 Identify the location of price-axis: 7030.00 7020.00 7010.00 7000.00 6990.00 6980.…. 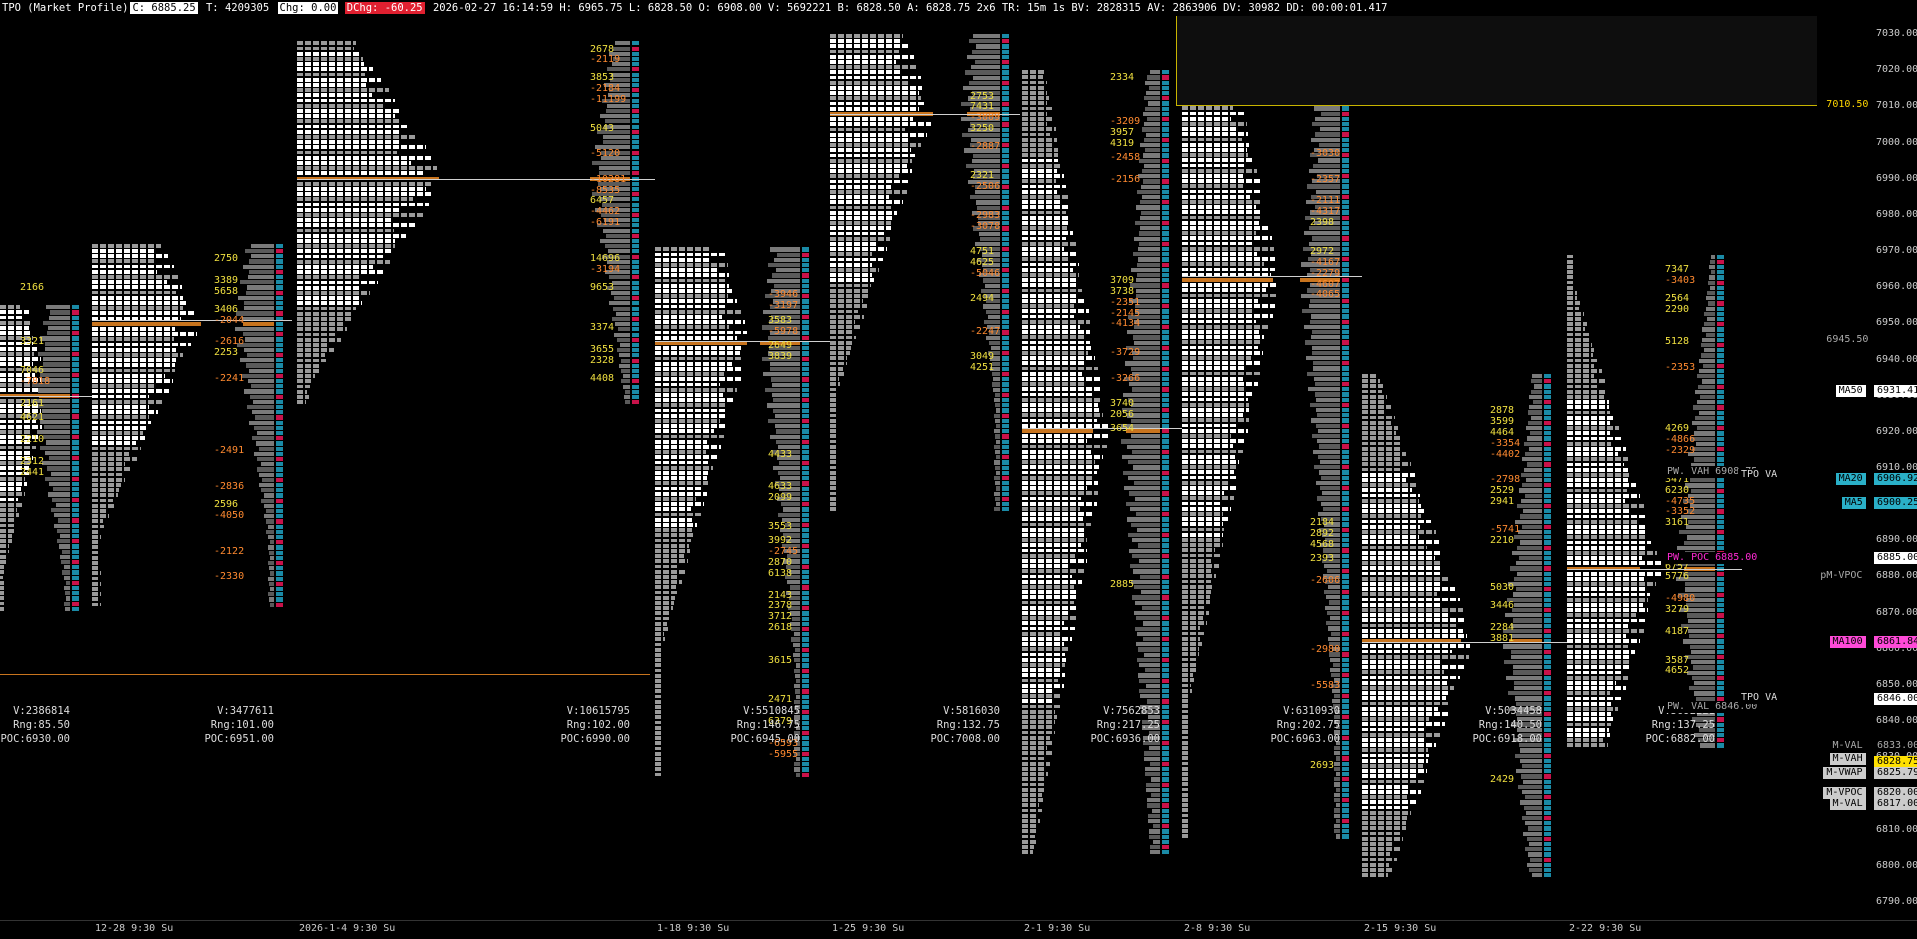
(1895, 468).